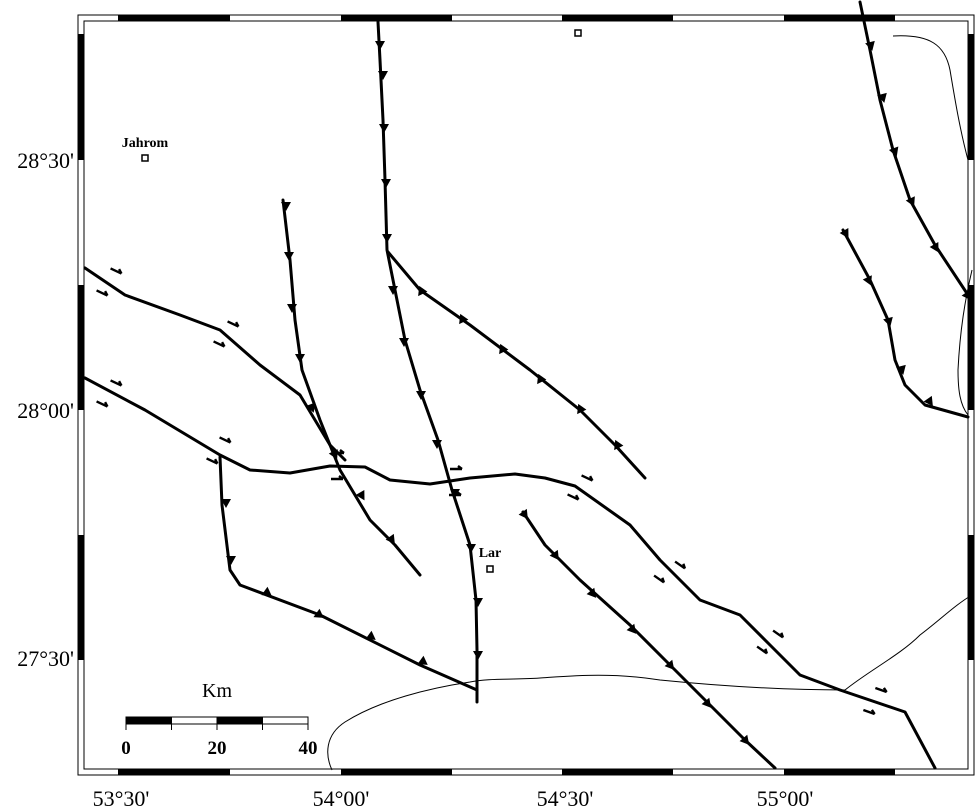 This screenshot has width=978, height=808. What do you see at coordinates (145, 149) in the screenshot?
I see `town-jahrom: Jahrom` at bounding box center [145, 149].